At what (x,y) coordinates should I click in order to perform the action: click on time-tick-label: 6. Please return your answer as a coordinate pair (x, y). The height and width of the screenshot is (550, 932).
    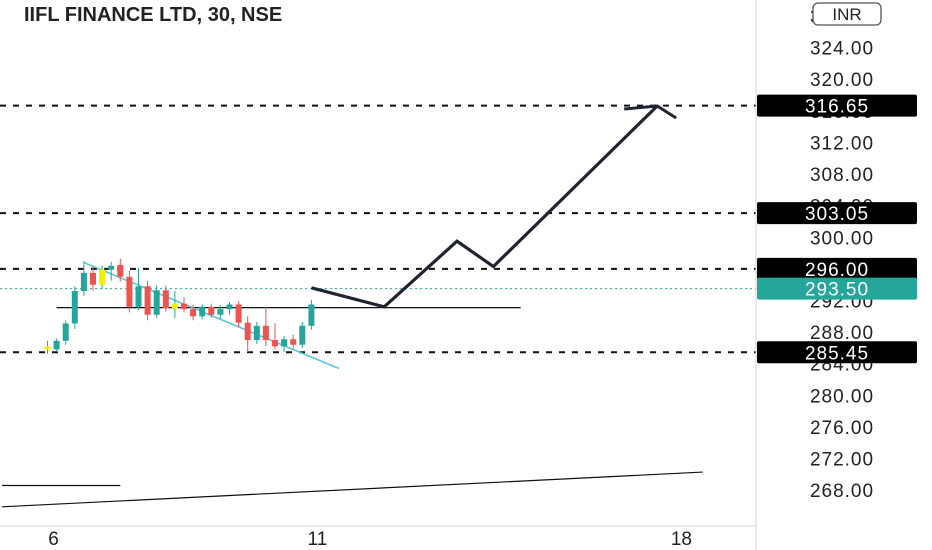
    Looking at the image, I should click on (53, 539).